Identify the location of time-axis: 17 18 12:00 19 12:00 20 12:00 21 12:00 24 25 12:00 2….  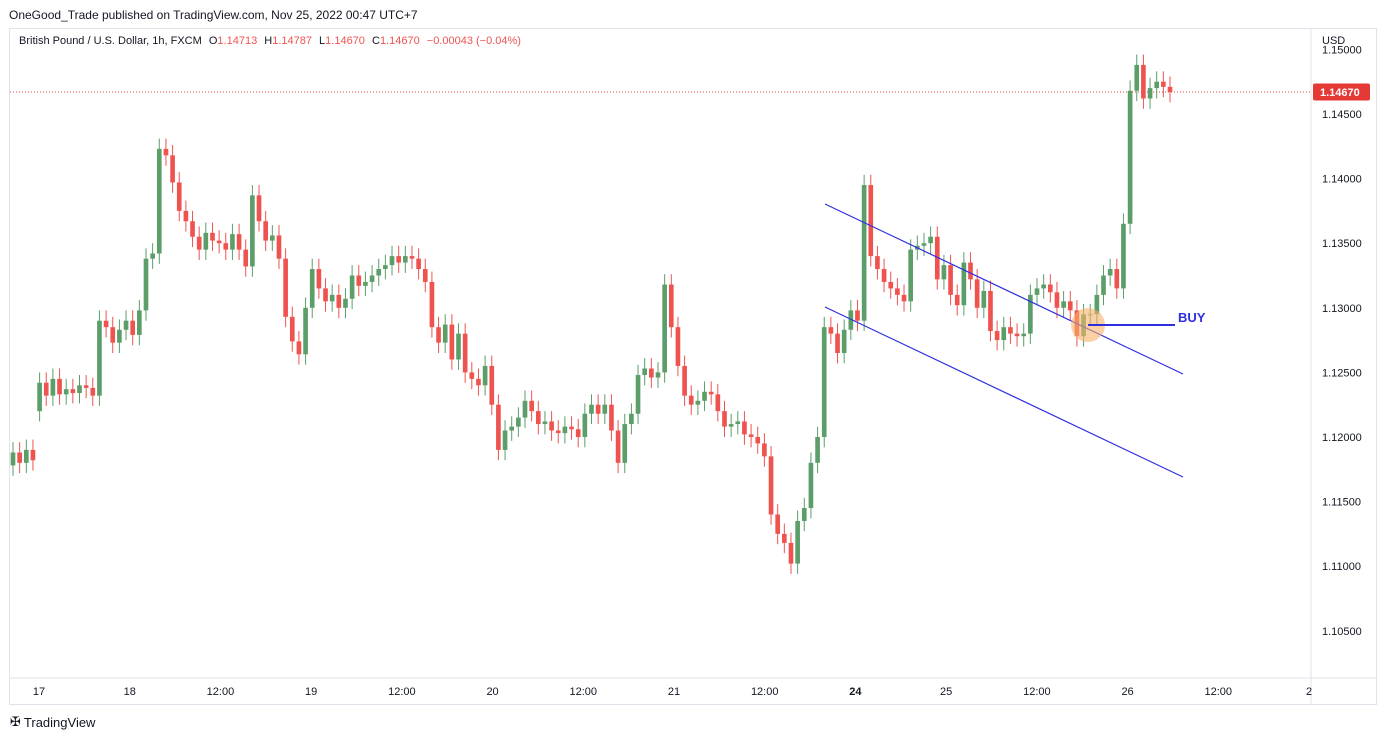
(672, 692).